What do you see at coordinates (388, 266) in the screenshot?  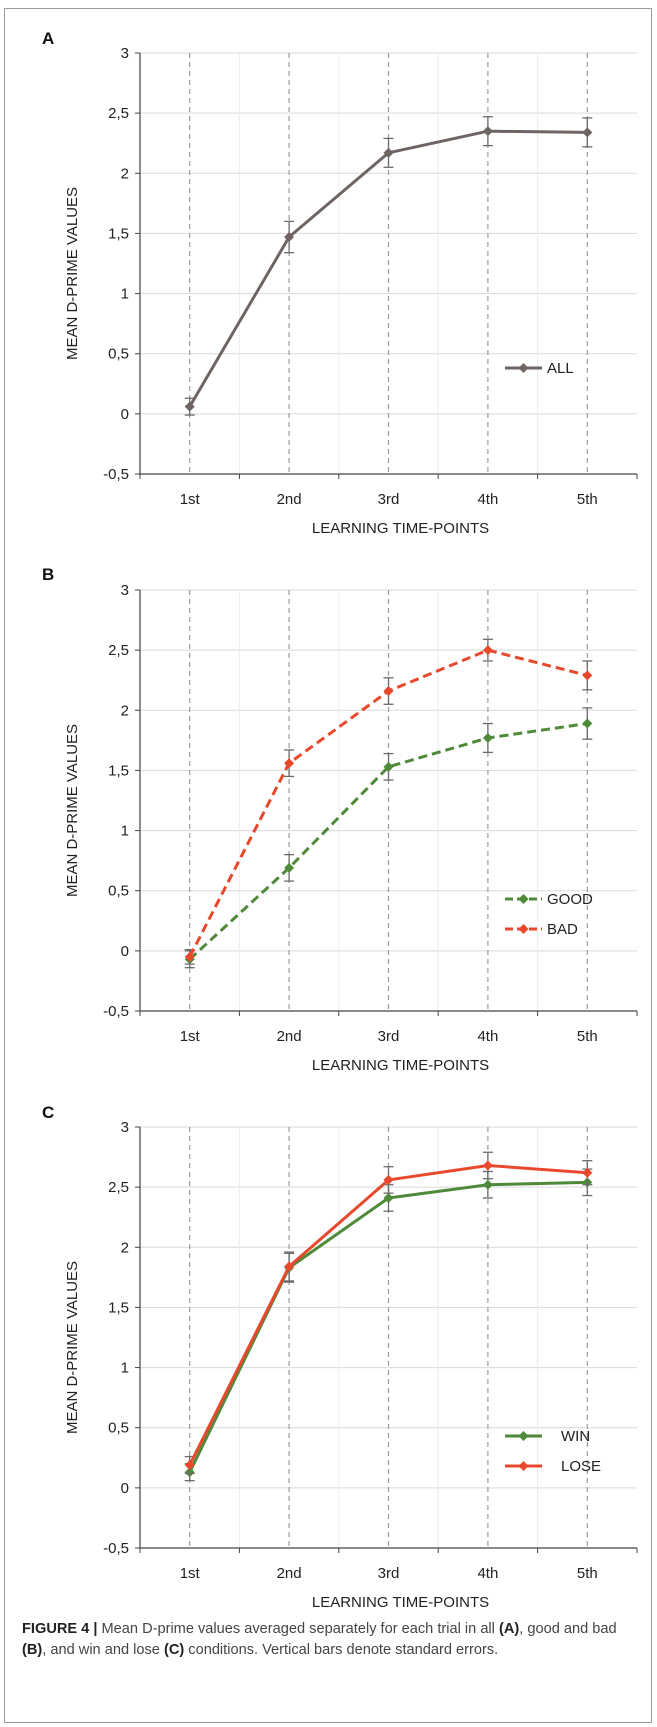 I see `panel-a-series-all` at bounding box center [388, 266].